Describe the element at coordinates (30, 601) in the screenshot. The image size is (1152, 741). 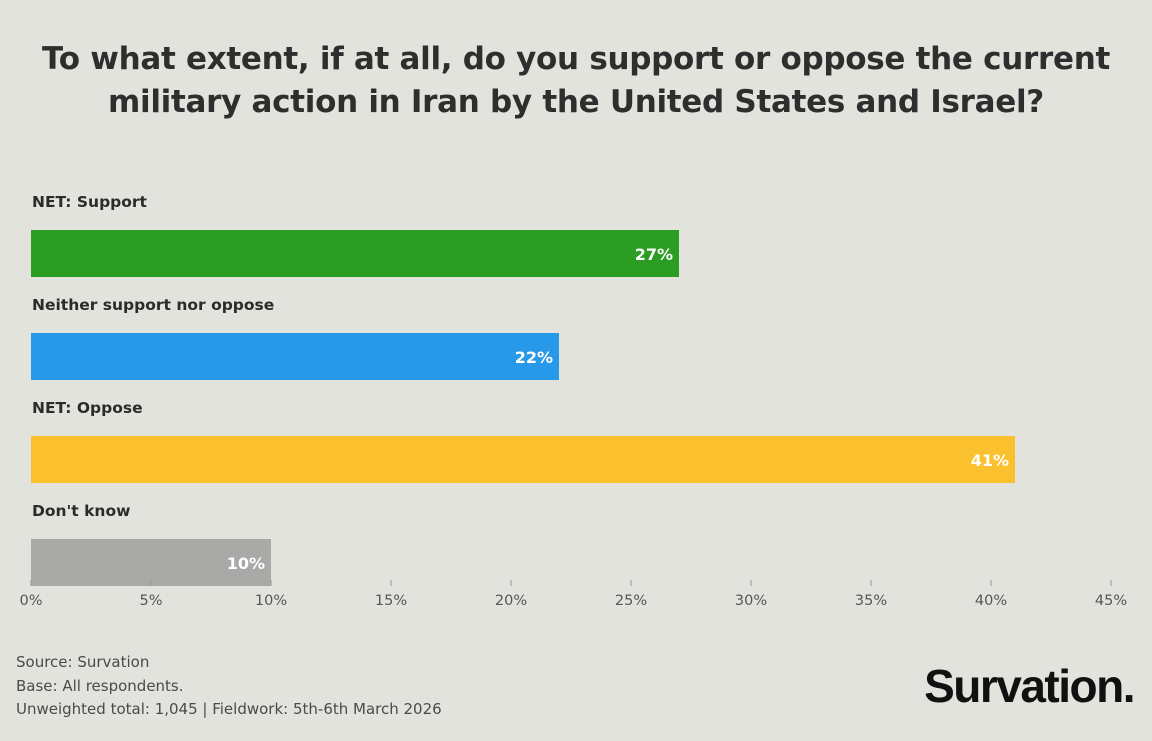
I see `x-tick-label: 0%` at that location.